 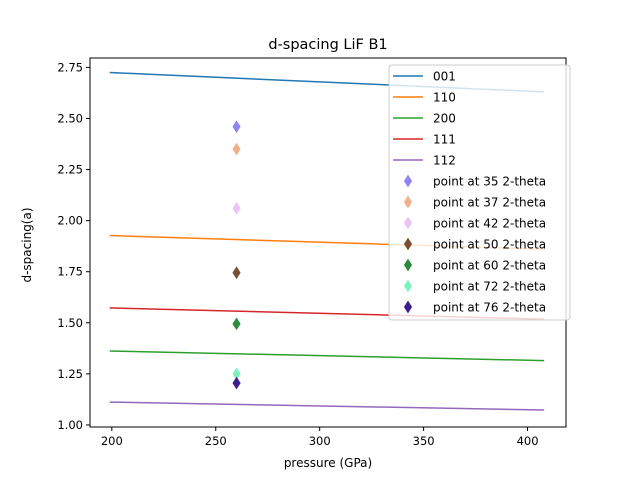 What do you see at coordinates (489, 182) in the screenshot?
I see `legend-label: point at 35 2-theta` at bounding box center [489, 182].